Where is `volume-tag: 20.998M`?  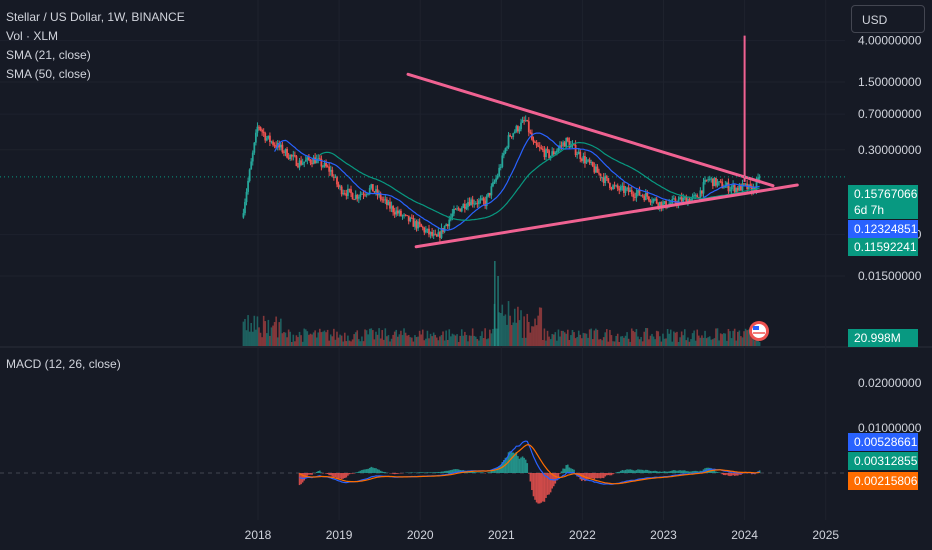
volume-tag: 20.998M is located at coordinates (883, 338).